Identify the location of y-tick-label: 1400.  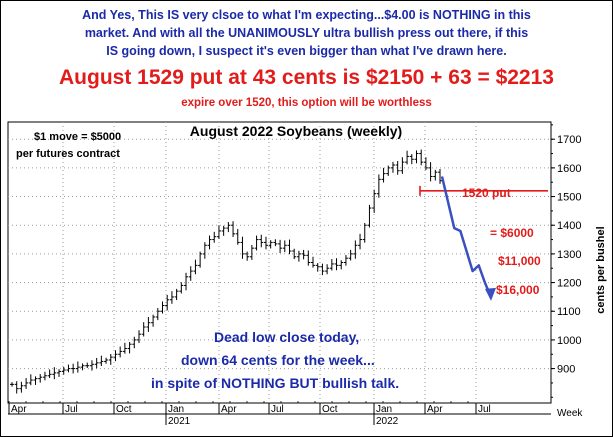
(569, 226).